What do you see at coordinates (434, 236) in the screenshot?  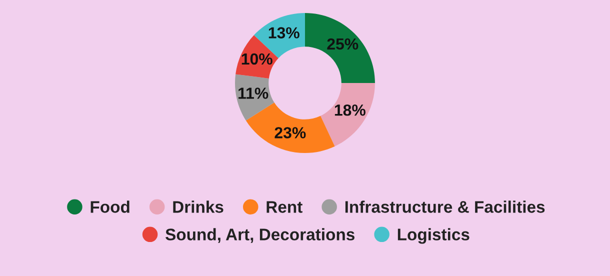 I see `legend-label: Logistics` at bounding box center [434, 236].